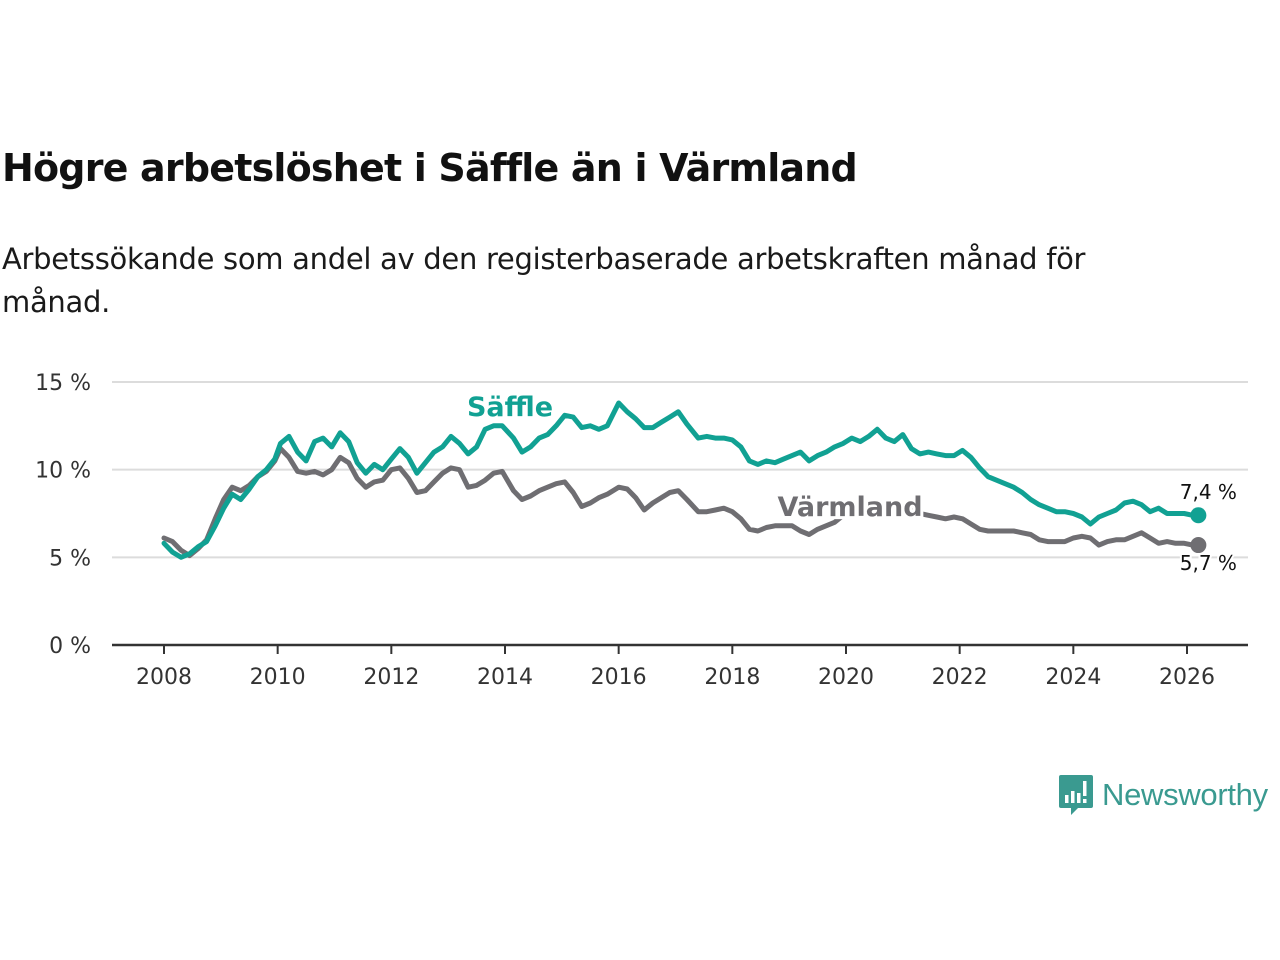 The width and height of the screenshot is (1280, 960). What do you see at coordinates (1208, 492) in the screenshot?
I see `end-value-label-saffle: 7,4 %` at bounding box center [1208, 492].